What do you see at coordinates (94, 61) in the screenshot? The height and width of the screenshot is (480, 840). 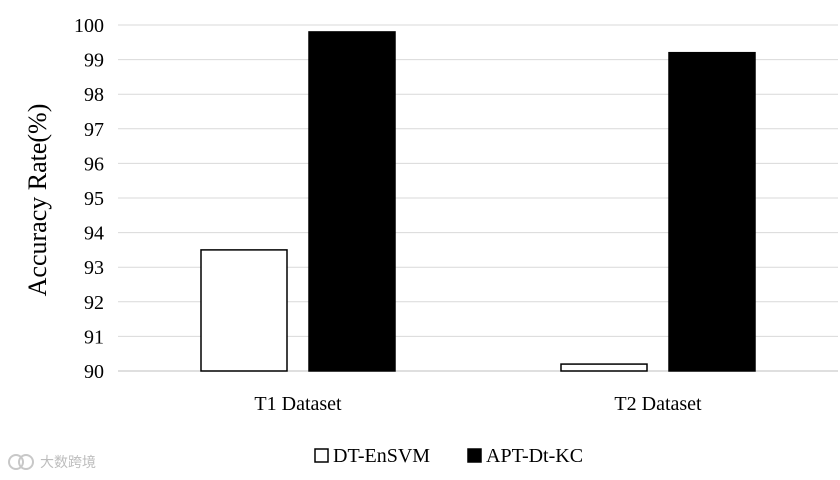 I see `y-tick-label: 99` at bounding box center [94, 61].